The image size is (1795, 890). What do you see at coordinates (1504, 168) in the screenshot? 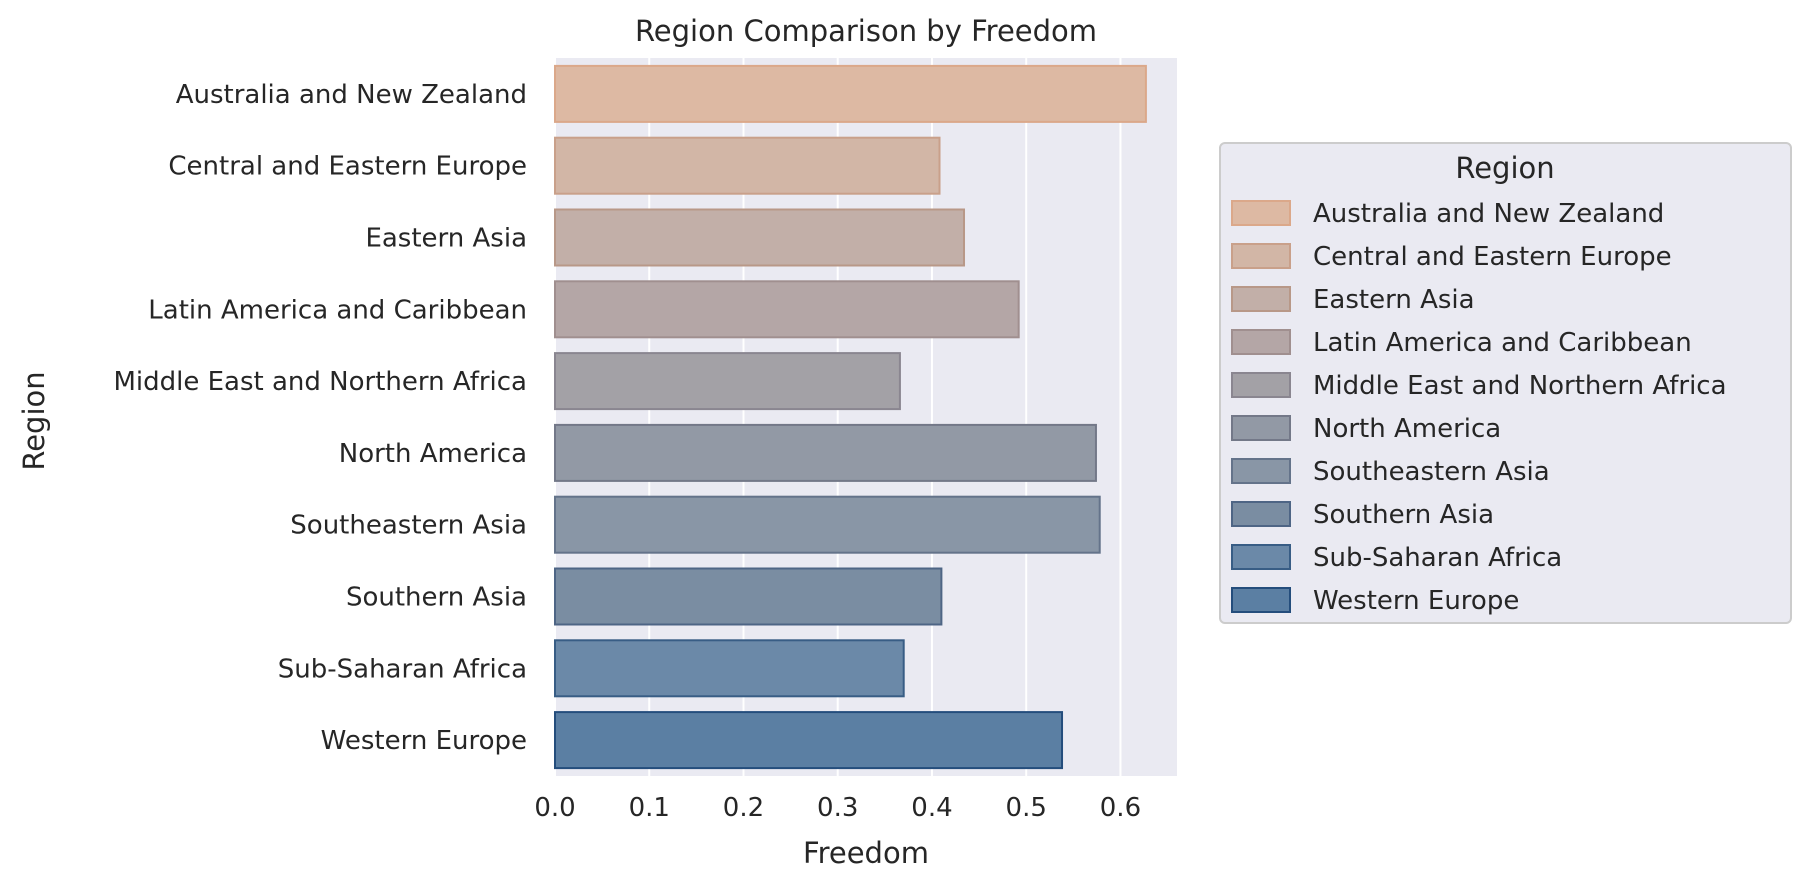
I see `legend-title: Region` at bounding box center [1504, 168].